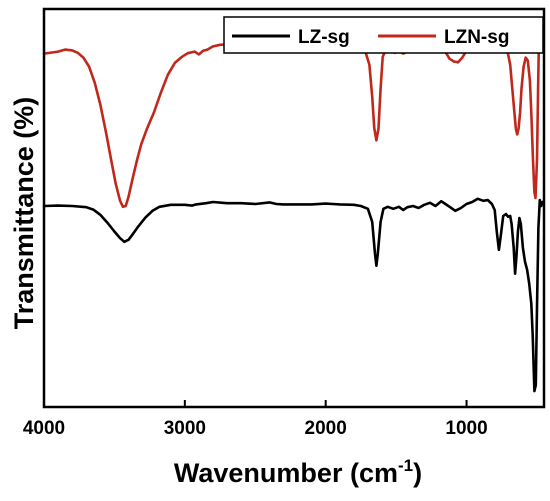  I want to click on x-axis-title: Wavenumber (cm-1), so click(298, 472).